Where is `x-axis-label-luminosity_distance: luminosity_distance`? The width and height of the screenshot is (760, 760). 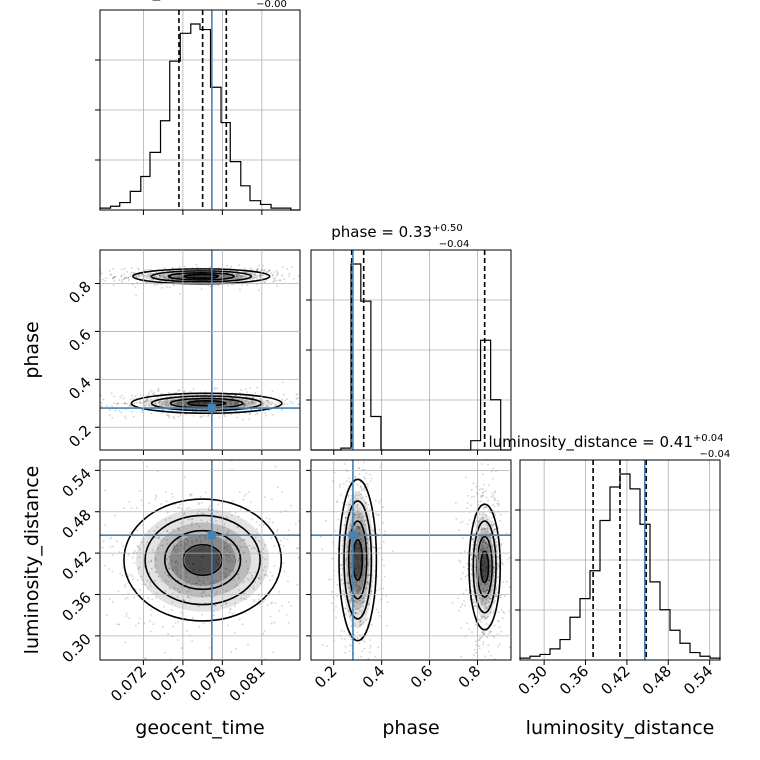
x-axis-label-luminosity_distance: luminosity_distance is located at coordinates (620, 728).